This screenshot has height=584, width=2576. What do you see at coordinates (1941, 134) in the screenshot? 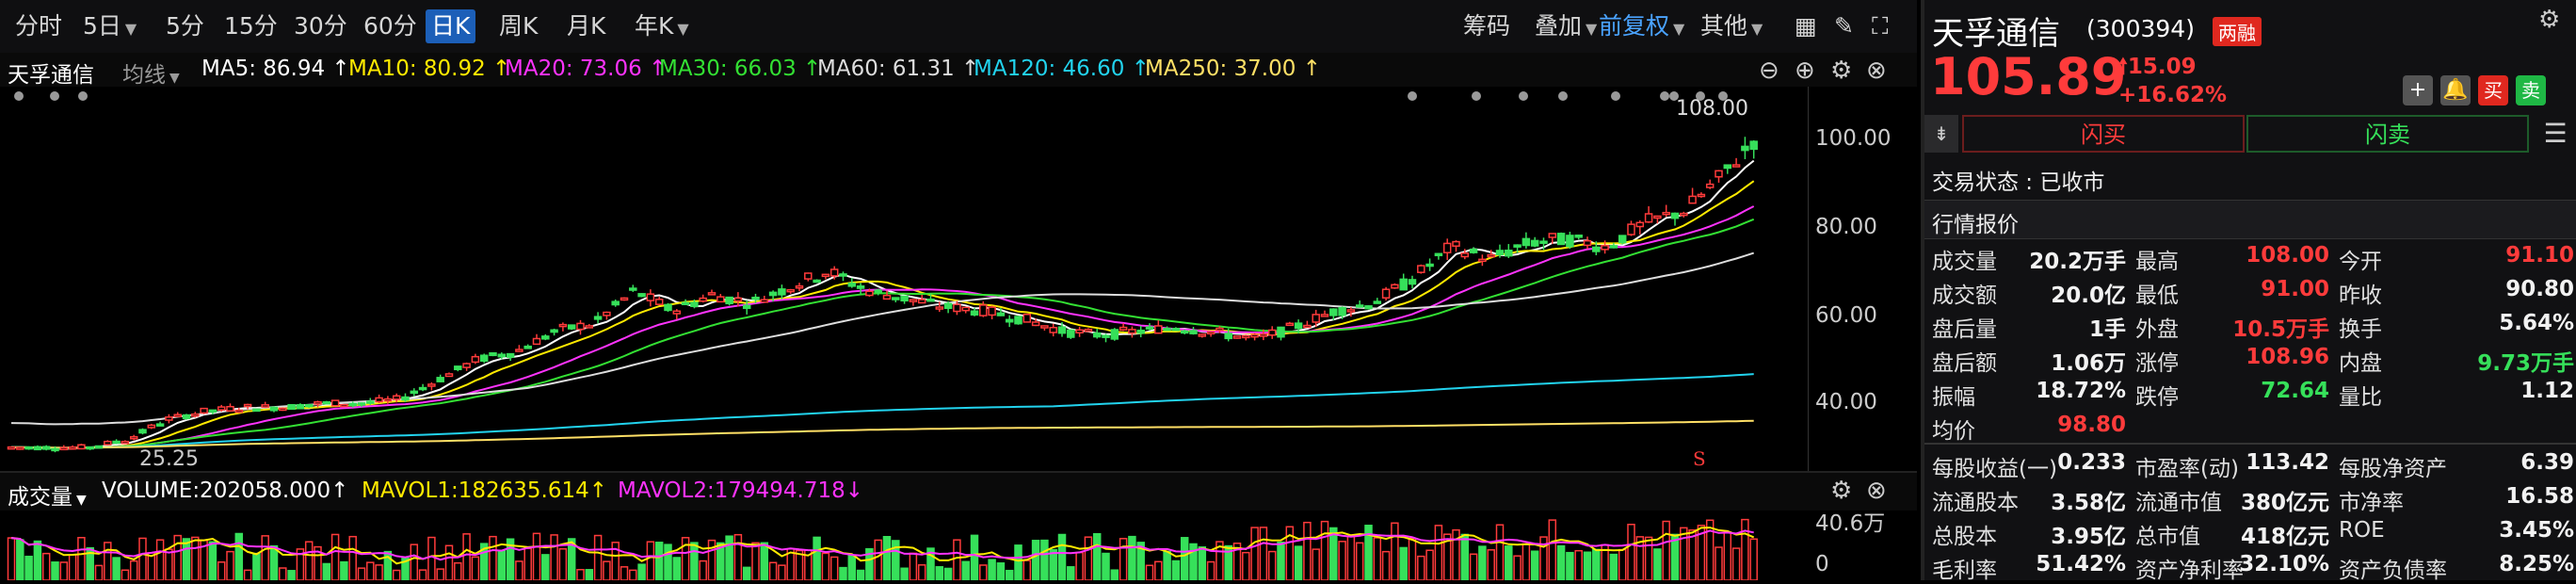
I see `collapse-arrow-icon: ⇟` at bounding box center [1941, 134].